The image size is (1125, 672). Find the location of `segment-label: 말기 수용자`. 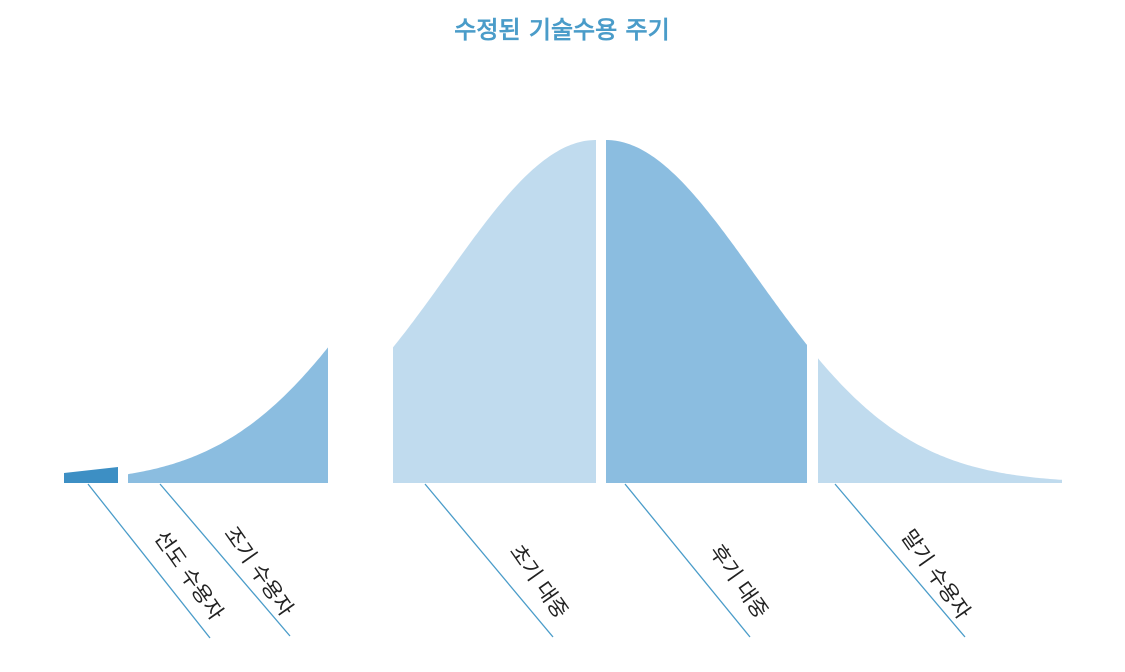

segment-label: 말기 수용자 is located at coordinates (935, 574).